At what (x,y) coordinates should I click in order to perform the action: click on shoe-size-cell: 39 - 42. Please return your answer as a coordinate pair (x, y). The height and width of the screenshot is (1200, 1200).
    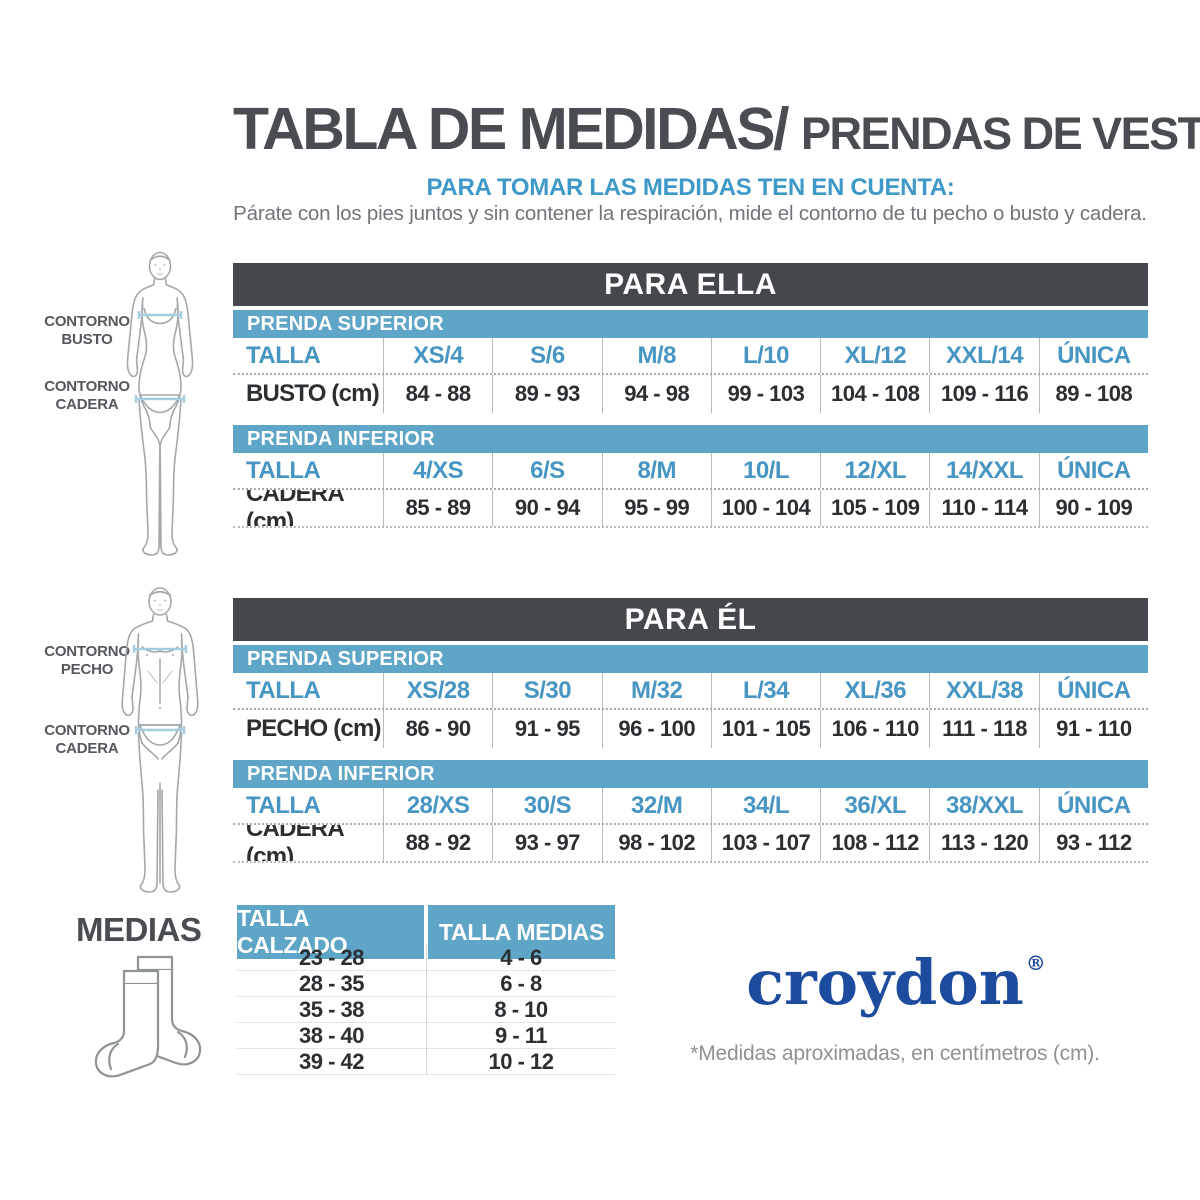
    Looking at the image, I should click on (332, 1061).